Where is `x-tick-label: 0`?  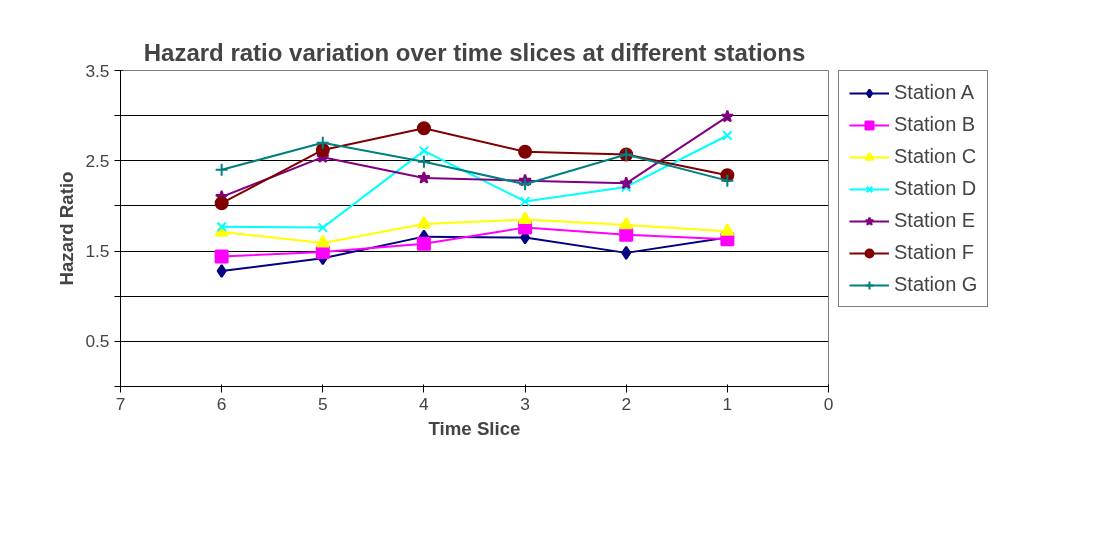 x-tick-label: 0 is located at coordinates (828, 403).